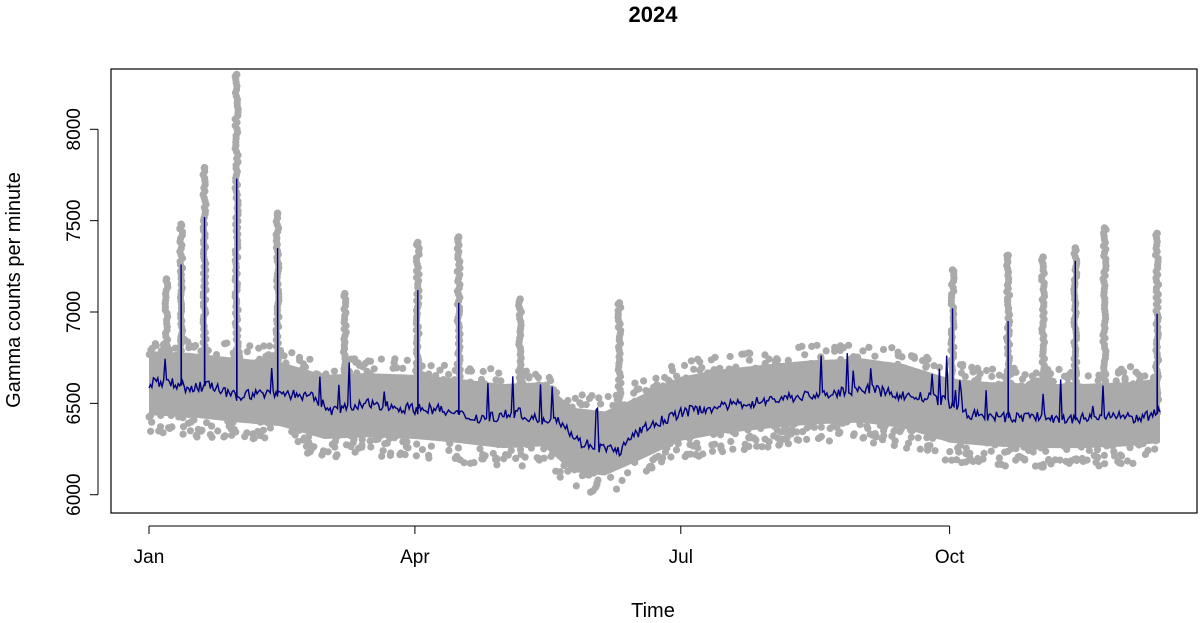 This screenshot has width=1200, height=623. What do you see at coordinates (415, 557) in the screenshot?
I see `x-tick-label: Apr` at bounding box center [415, 557].